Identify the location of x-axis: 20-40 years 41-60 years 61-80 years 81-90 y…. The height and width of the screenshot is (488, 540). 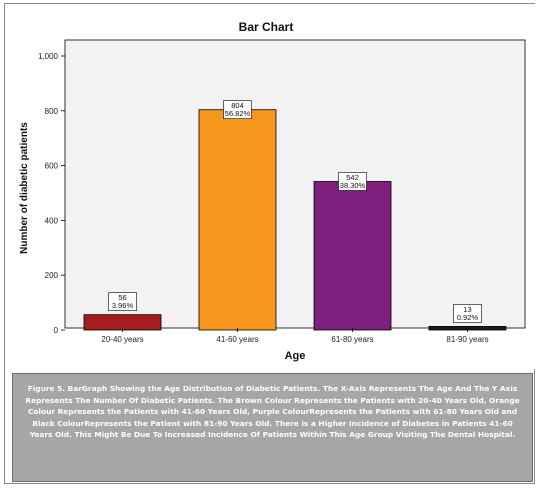
(295, 336).